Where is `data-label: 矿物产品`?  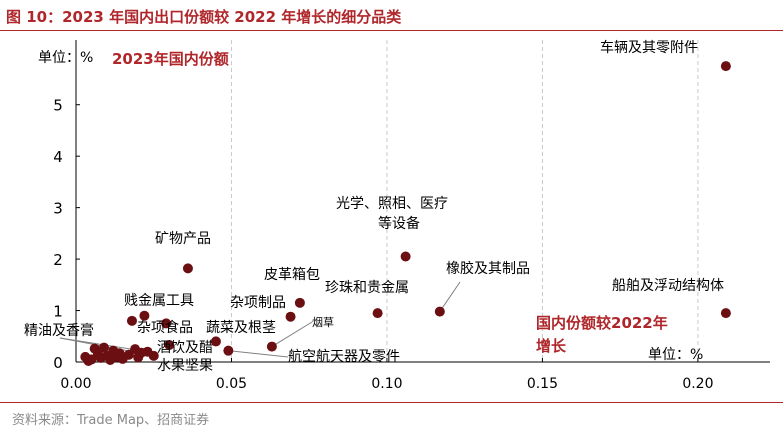
data-label: 矿物产品 is located at coordinates (183, 239).